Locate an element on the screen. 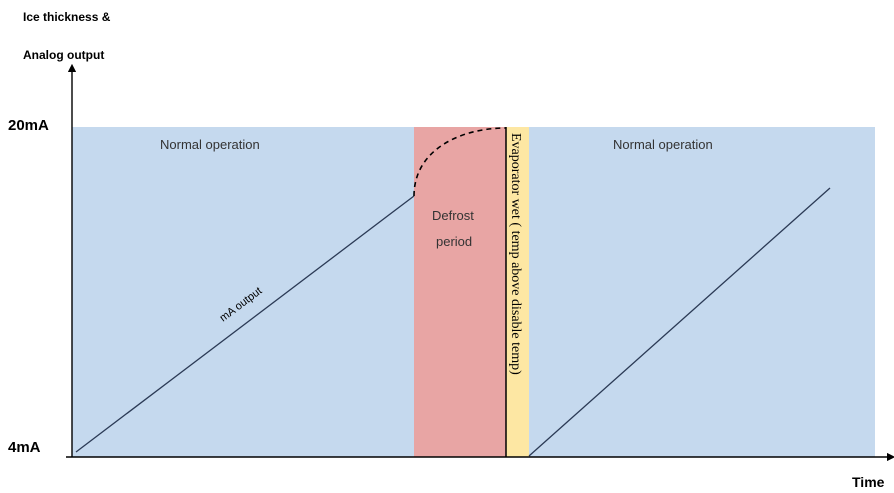 The height and width of the screenshot is (493, 894). region-label-defrost-line1: Defrost is located at coordinates (453, 215).